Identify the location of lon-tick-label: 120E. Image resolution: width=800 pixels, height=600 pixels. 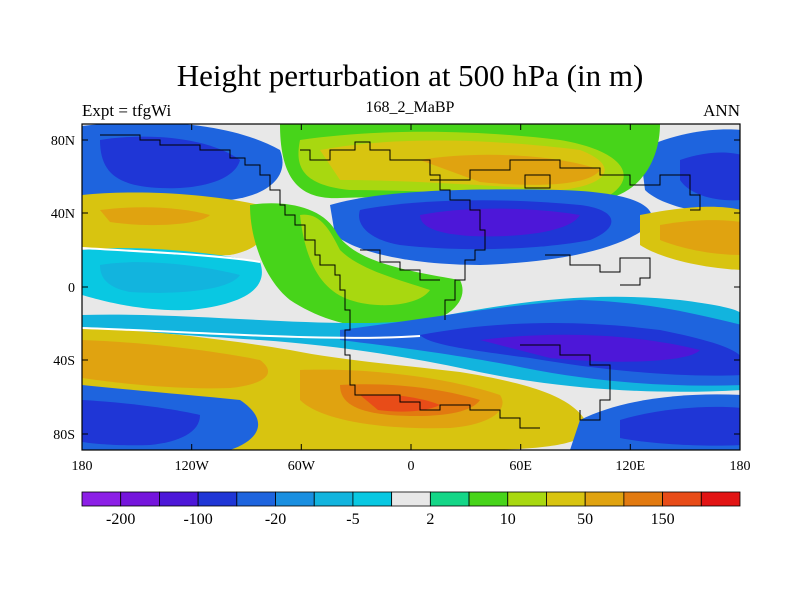
(631, 466).